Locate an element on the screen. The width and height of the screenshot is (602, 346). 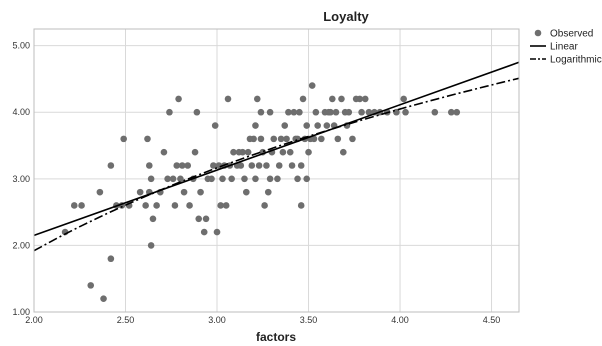
legend: Observed Linear Logarithmic is located at coordinates (566, 47).